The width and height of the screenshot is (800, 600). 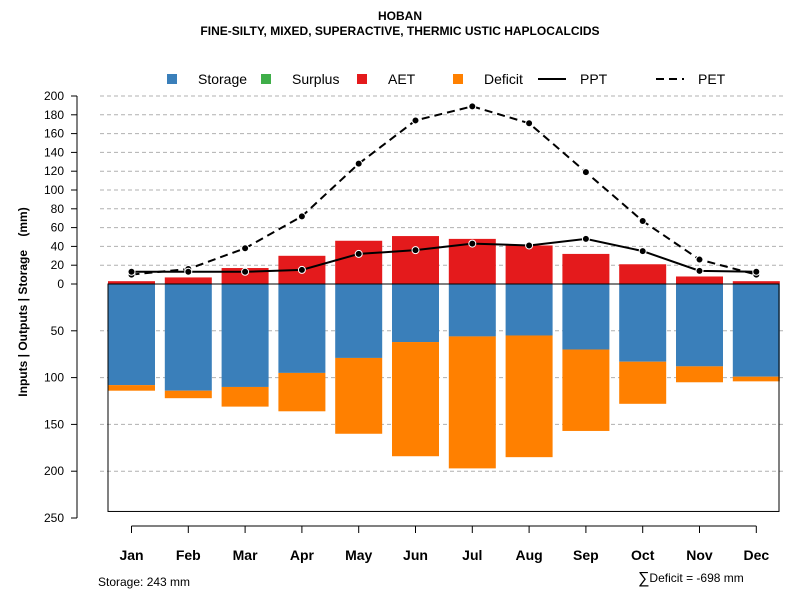 I want to click on x-tick-label: Aug, so click(x=528, y=555).